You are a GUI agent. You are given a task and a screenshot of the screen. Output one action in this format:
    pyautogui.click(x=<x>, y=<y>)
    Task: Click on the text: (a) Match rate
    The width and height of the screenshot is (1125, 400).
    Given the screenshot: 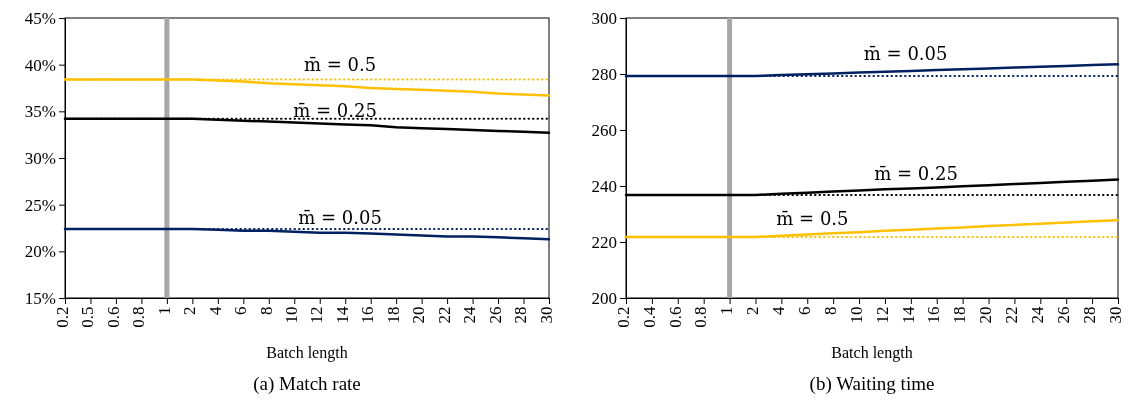 What is the action you would take?
    pyautogui.click(x=307, y=384)
    